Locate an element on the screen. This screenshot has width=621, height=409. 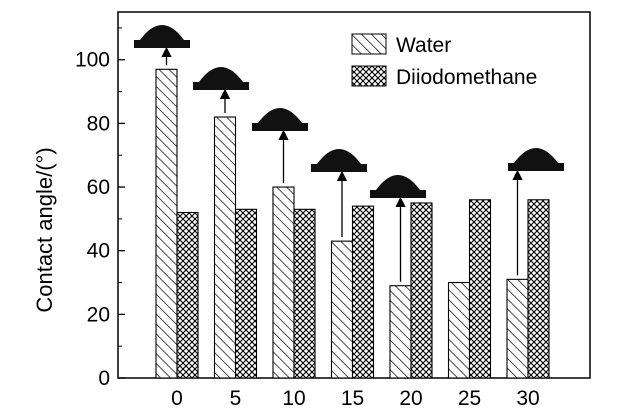
x-tick-label: 0 is located at coordinates (177, 398).